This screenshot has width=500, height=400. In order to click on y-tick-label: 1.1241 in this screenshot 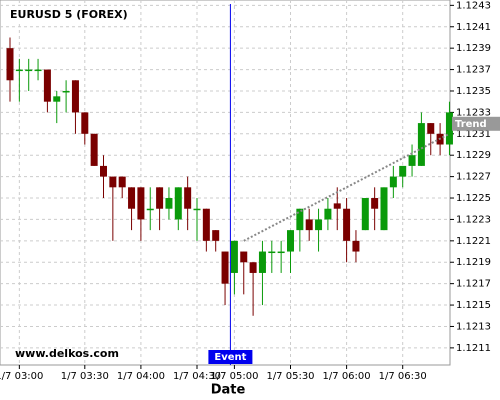, I will do `click(473, 27)`.